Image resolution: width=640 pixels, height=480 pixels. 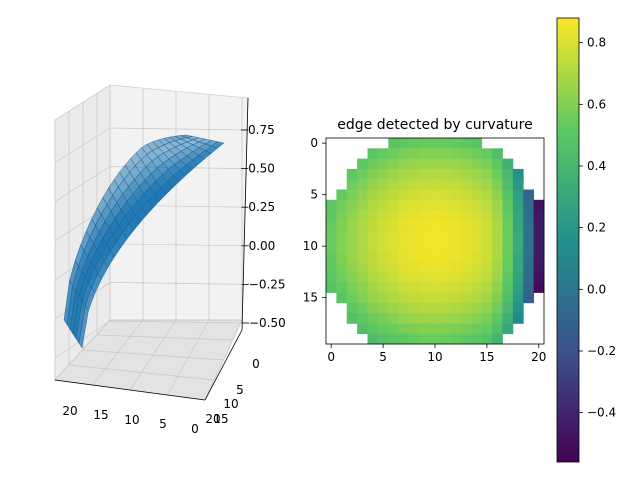 What do you see at coordinates (314, 220) in the screenshot?
I see `heatmap-y-ticks: 0 5 10 15` at bounding box center [314, 220].